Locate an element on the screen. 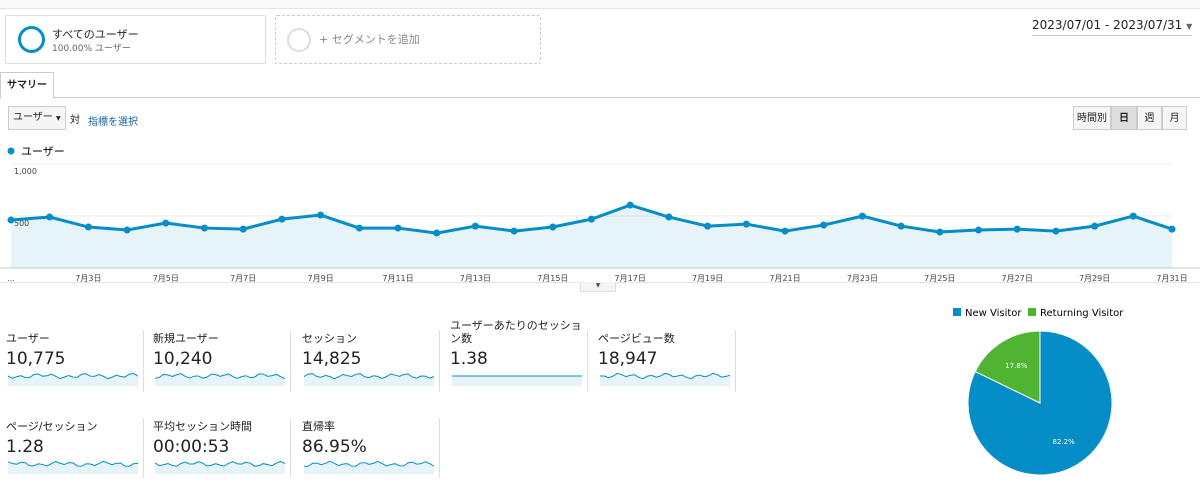  versus: 対 is located at coordinates (75, 120).